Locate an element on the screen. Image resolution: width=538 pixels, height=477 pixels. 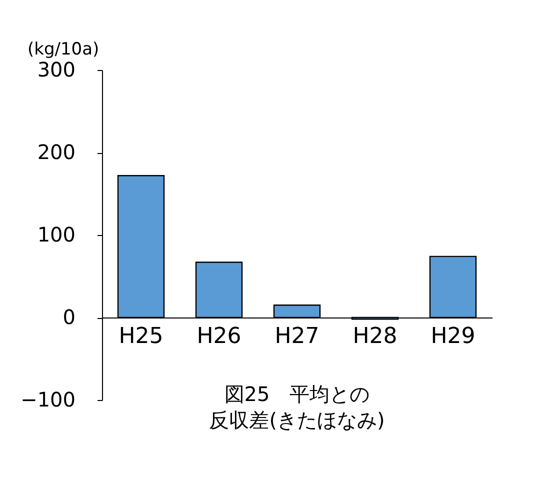
y-tick-label: 100 is located at coordinates (56, 234).